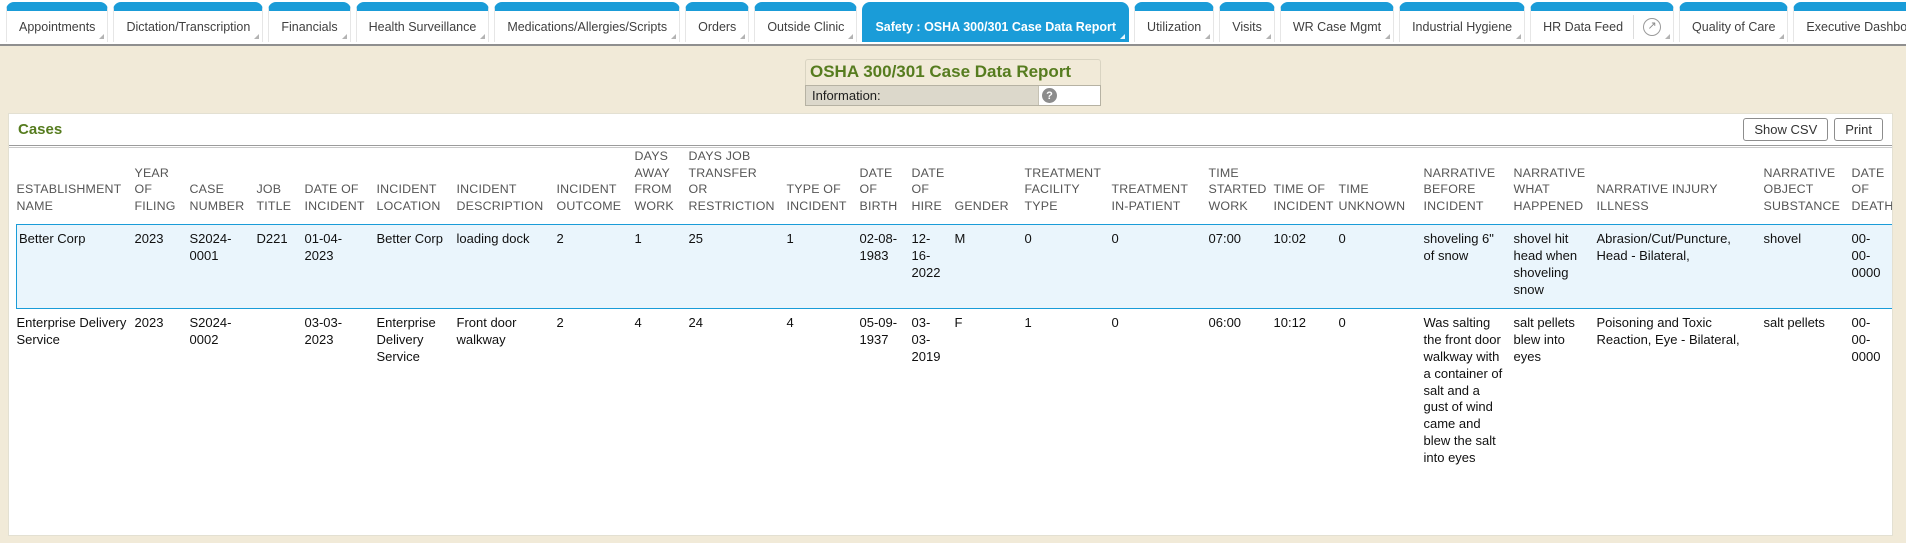 The width and height of the screenshot is (1906, 543). What do you see at coordinates (1462, 22) in the screenshot?
I see `tab: Industrial Hygiene` at bounding box center [1462, 22].